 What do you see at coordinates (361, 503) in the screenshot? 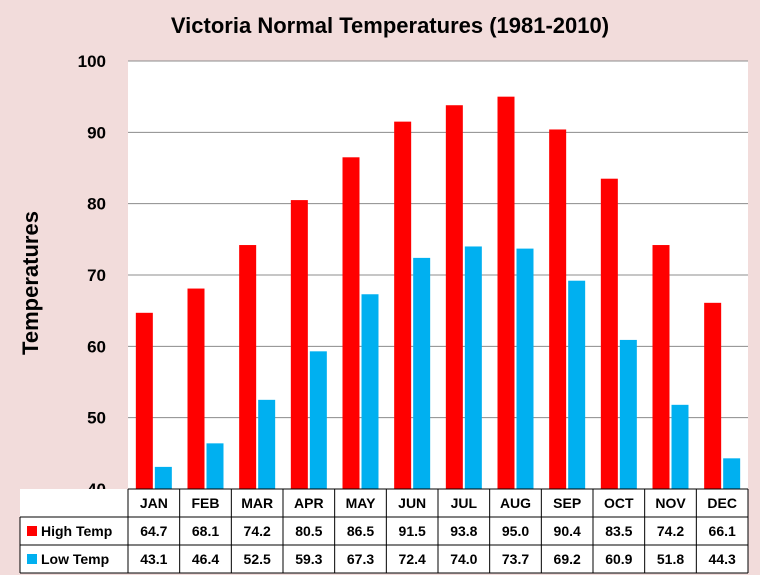
I see `category-label: MAY` at bounding box center [361, 503].